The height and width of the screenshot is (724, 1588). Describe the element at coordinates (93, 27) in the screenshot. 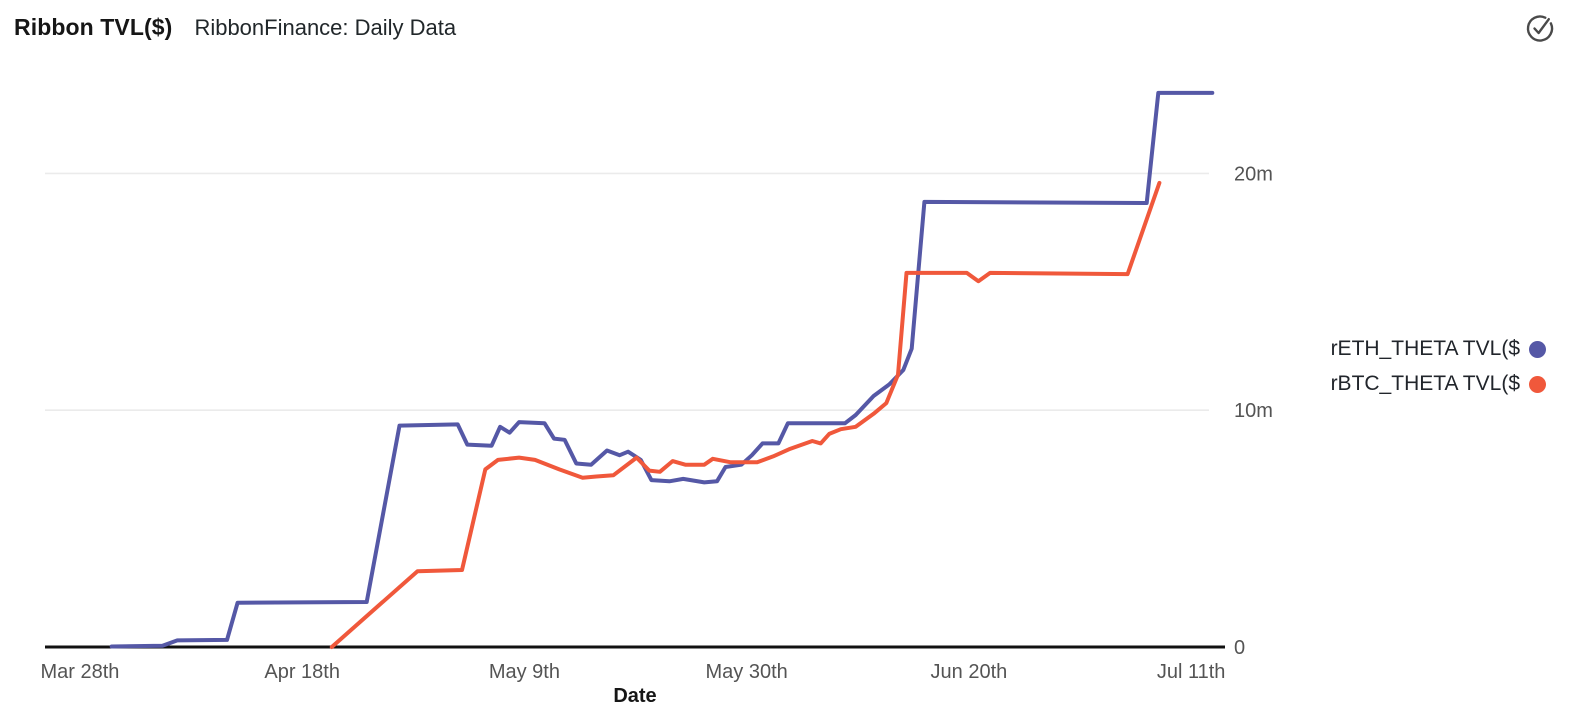

I see `chart-title: Ribbon TVL($)` at that location.